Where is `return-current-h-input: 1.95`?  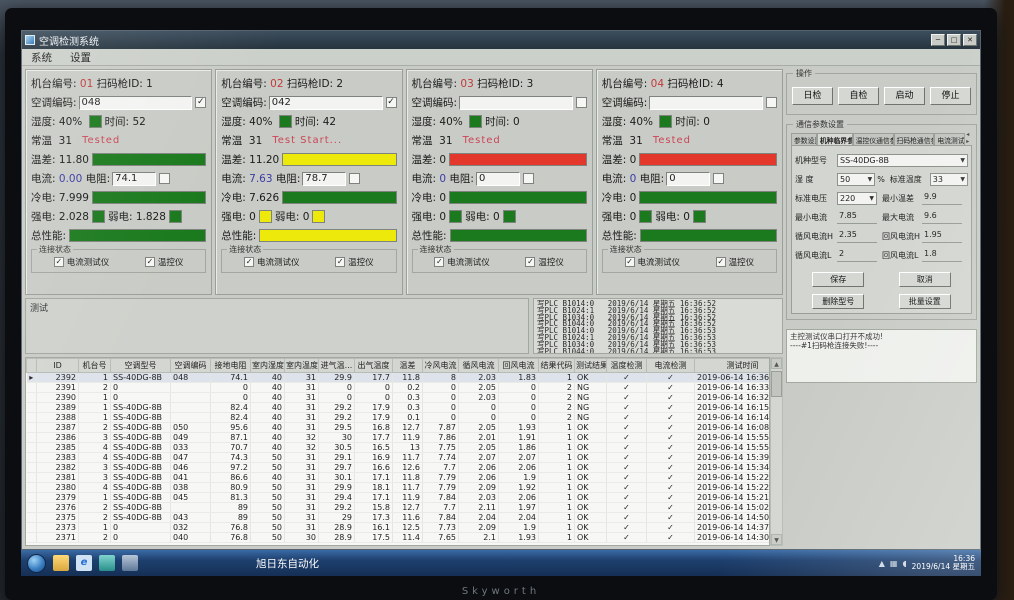
return-current-h-input: 1.95 is located at coordinates (942, 236).